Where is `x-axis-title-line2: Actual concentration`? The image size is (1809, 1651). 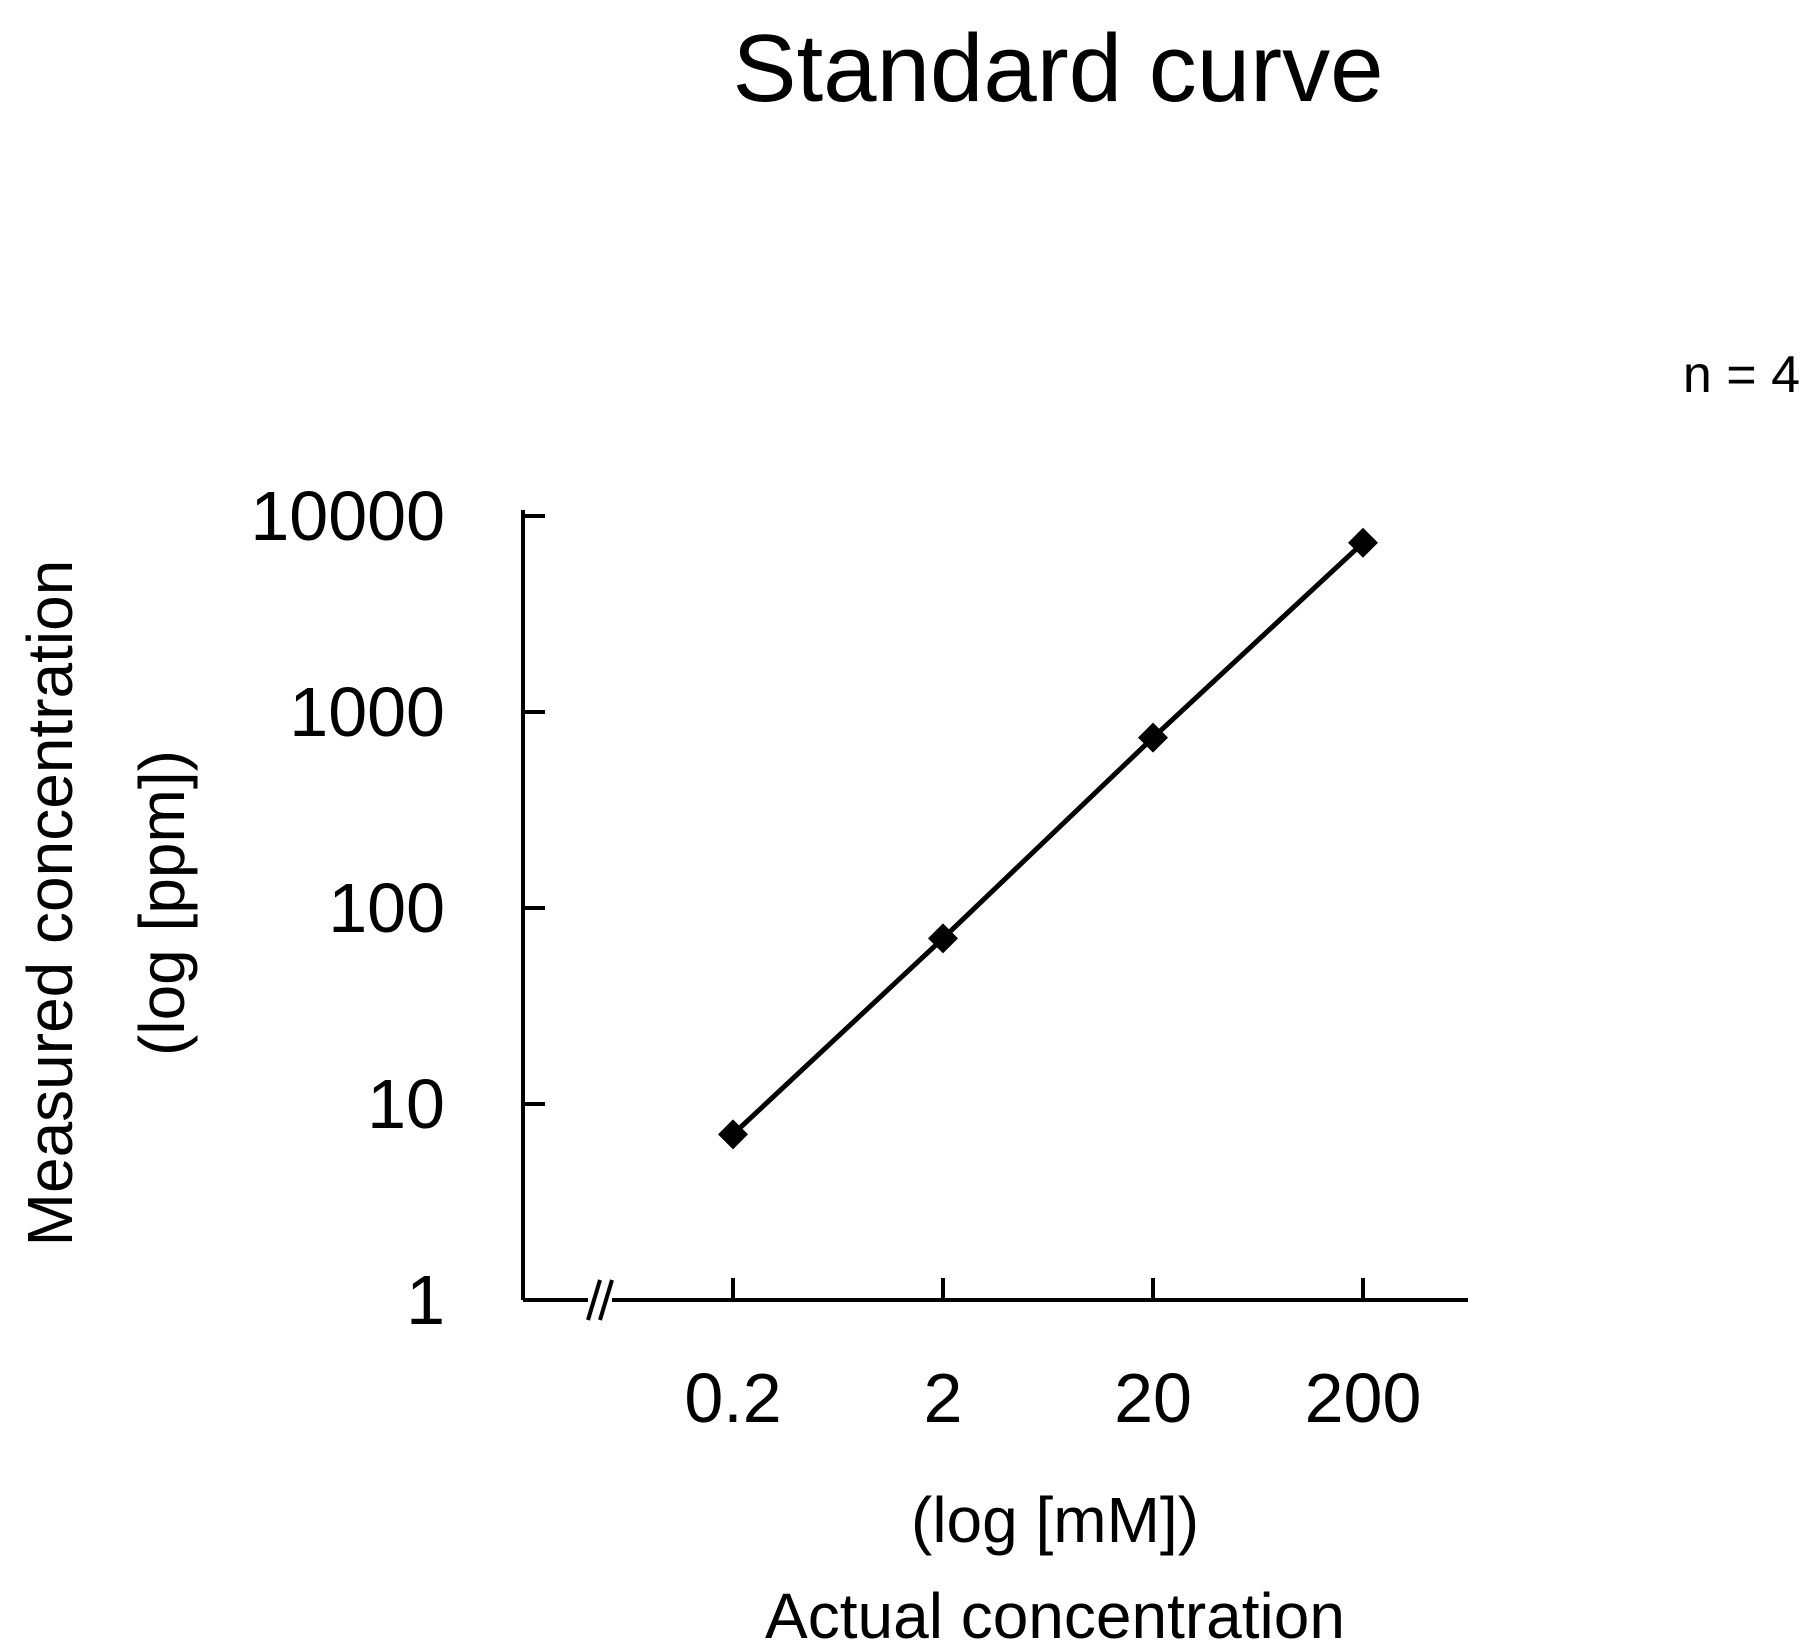
x-axis-title-line2: Actual concentration is located at coordinates (1055, 1615).